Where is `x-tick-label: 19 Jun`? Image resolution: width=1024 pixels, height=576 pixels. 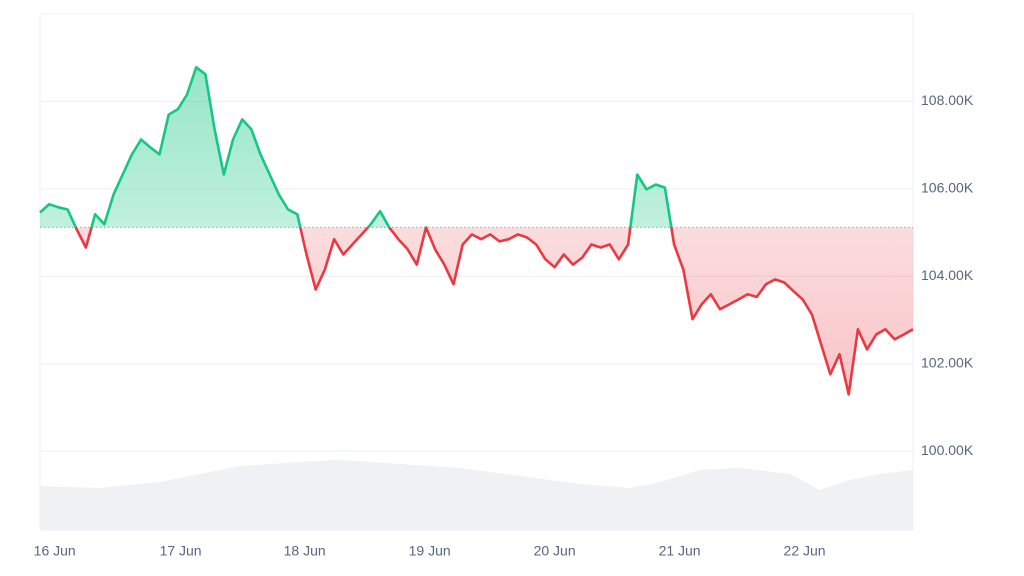
x-tick-label: 19 Jun is located at coordinates (430, 551).